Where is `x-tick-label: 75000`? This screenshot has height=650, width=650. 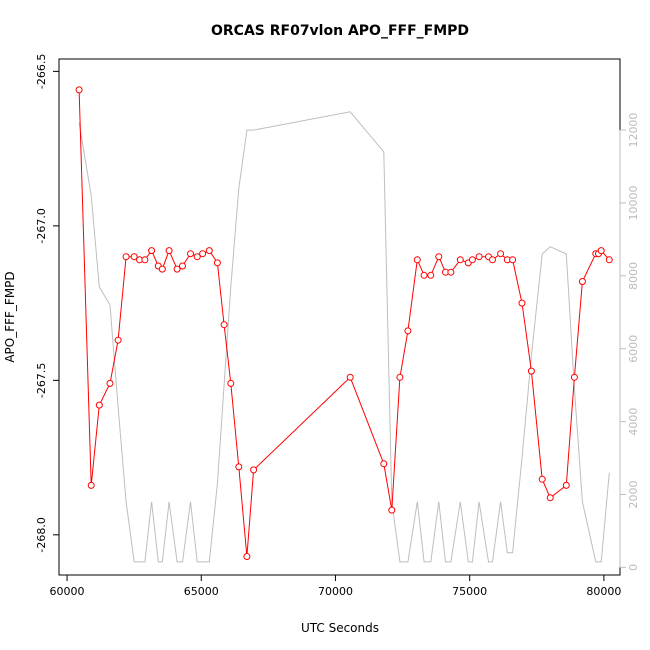
x-tick-label: 75000 is located at coordinates (469, 591).